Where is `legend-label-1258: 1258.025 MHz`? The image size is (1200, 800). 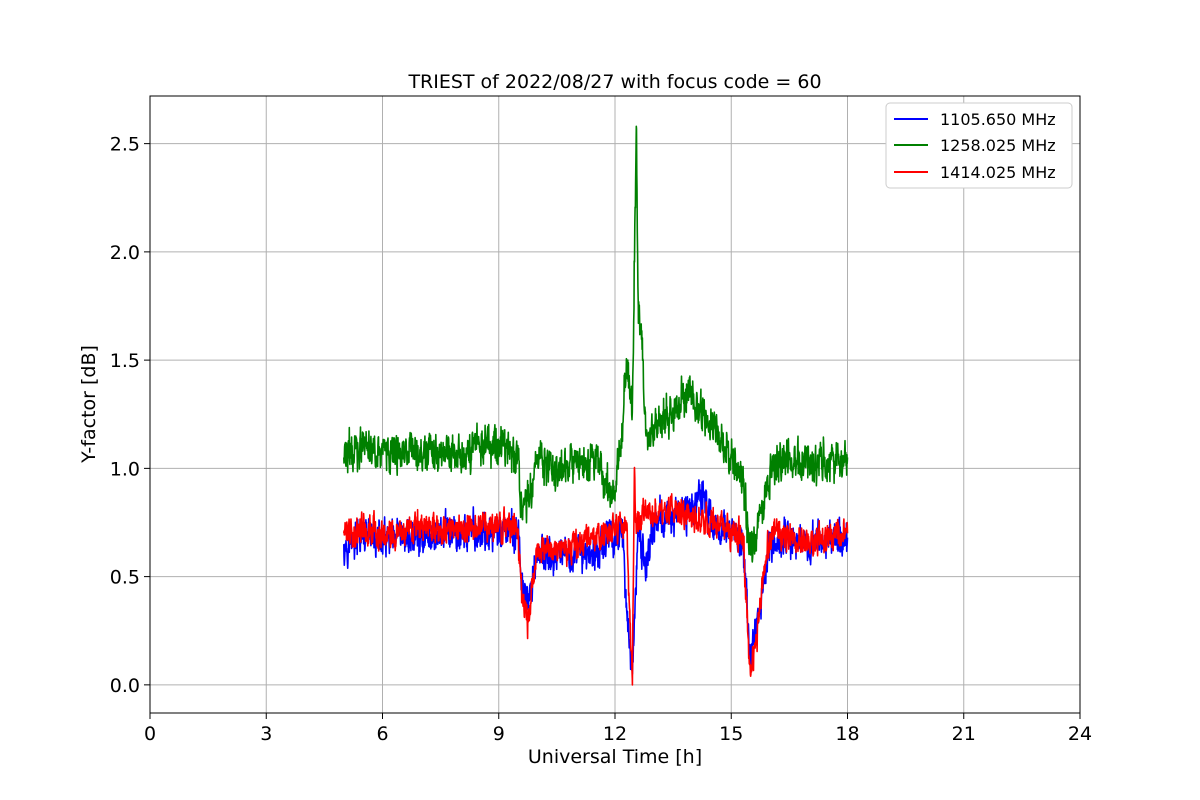
legend-label-1258: 1258.025 MHz is located at coordinates (998, 145).